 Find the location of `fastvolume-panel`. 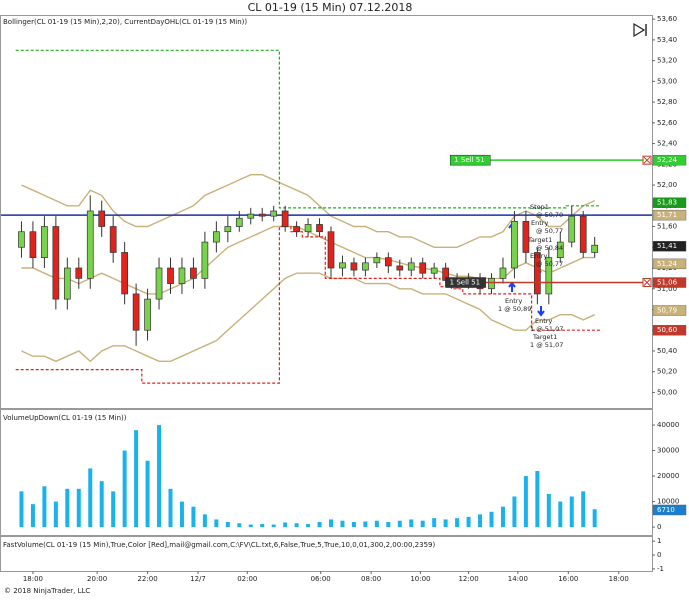

fastvolume-panel is located at coordinates (326, 554).